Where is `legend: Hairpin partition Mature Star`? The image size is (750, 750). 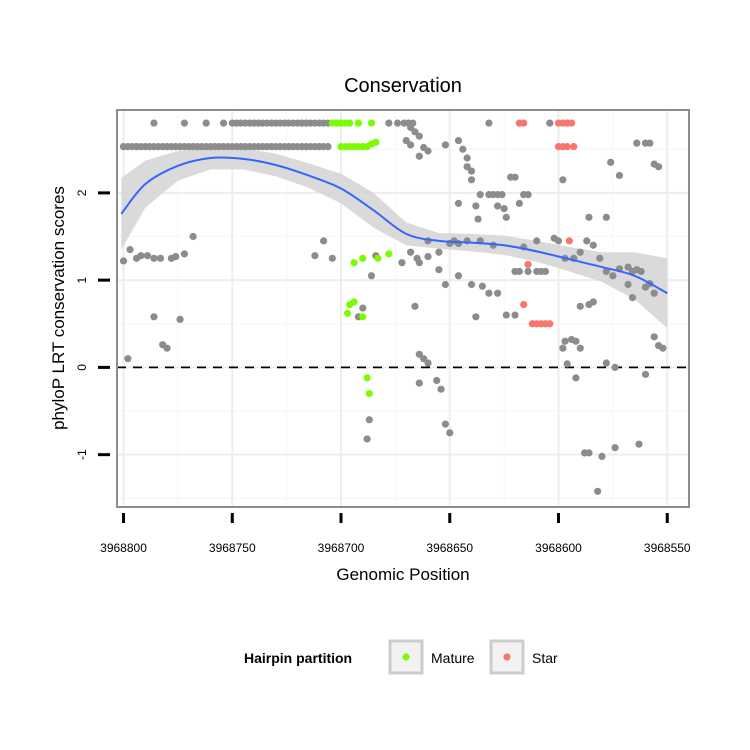 legend: Hairpin partition Mature Star is located at coordinates (401, 657).